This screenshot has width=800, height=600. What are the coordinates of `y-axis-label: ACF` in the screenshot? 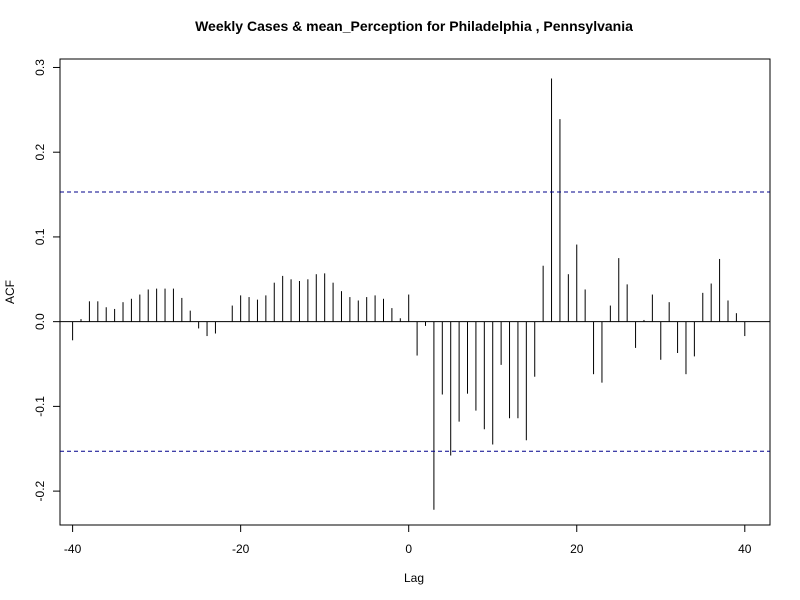 It's located at (10, 292).